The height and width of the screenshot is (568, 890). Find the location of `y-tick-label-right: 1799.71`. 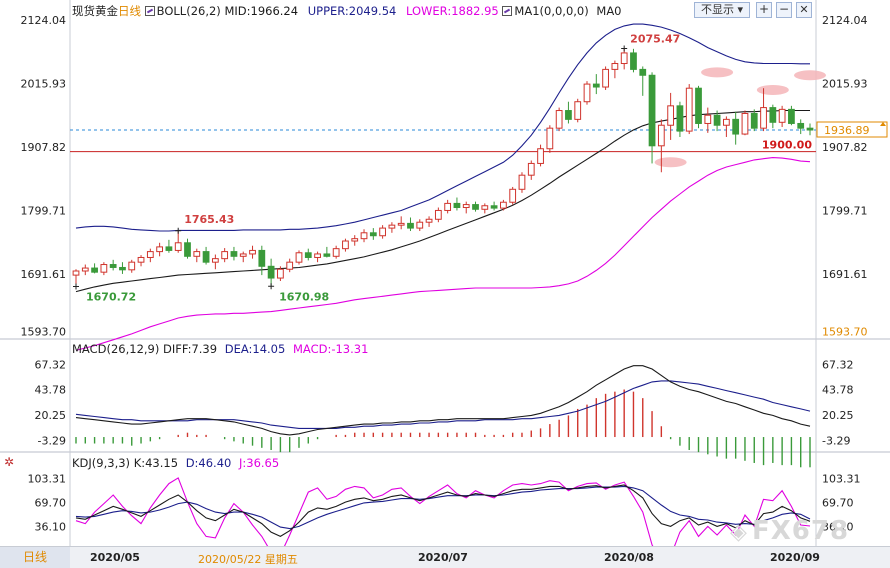

y-tick-label-right: 1799.71 is located at coordinates (845, 211).